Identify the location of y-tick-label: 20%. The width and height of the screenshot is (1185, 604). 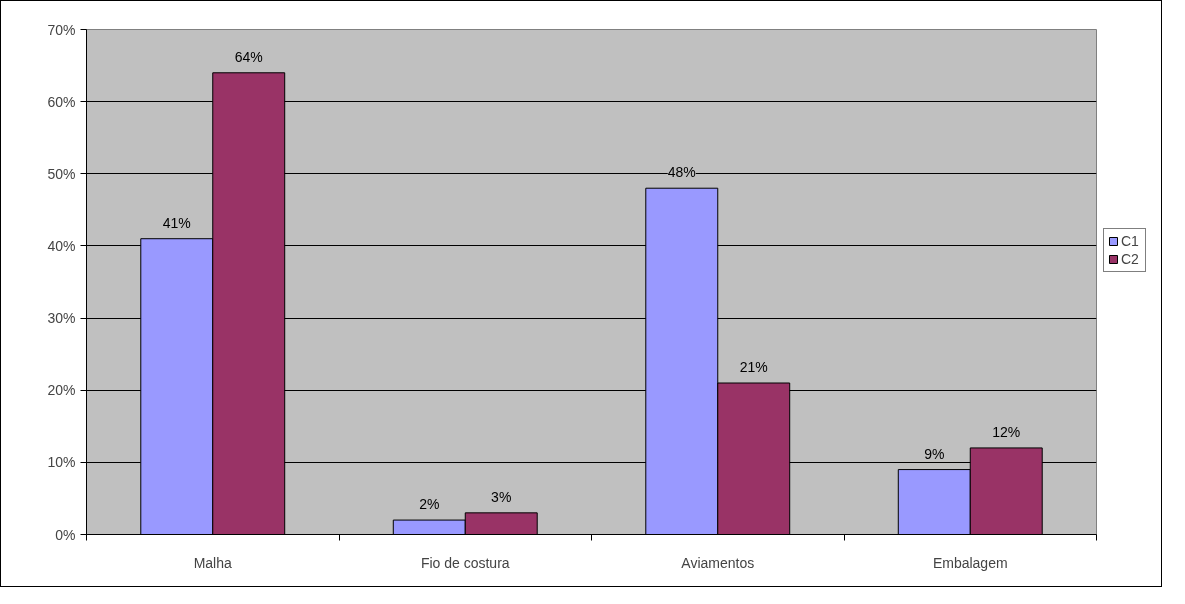
(61, 390).